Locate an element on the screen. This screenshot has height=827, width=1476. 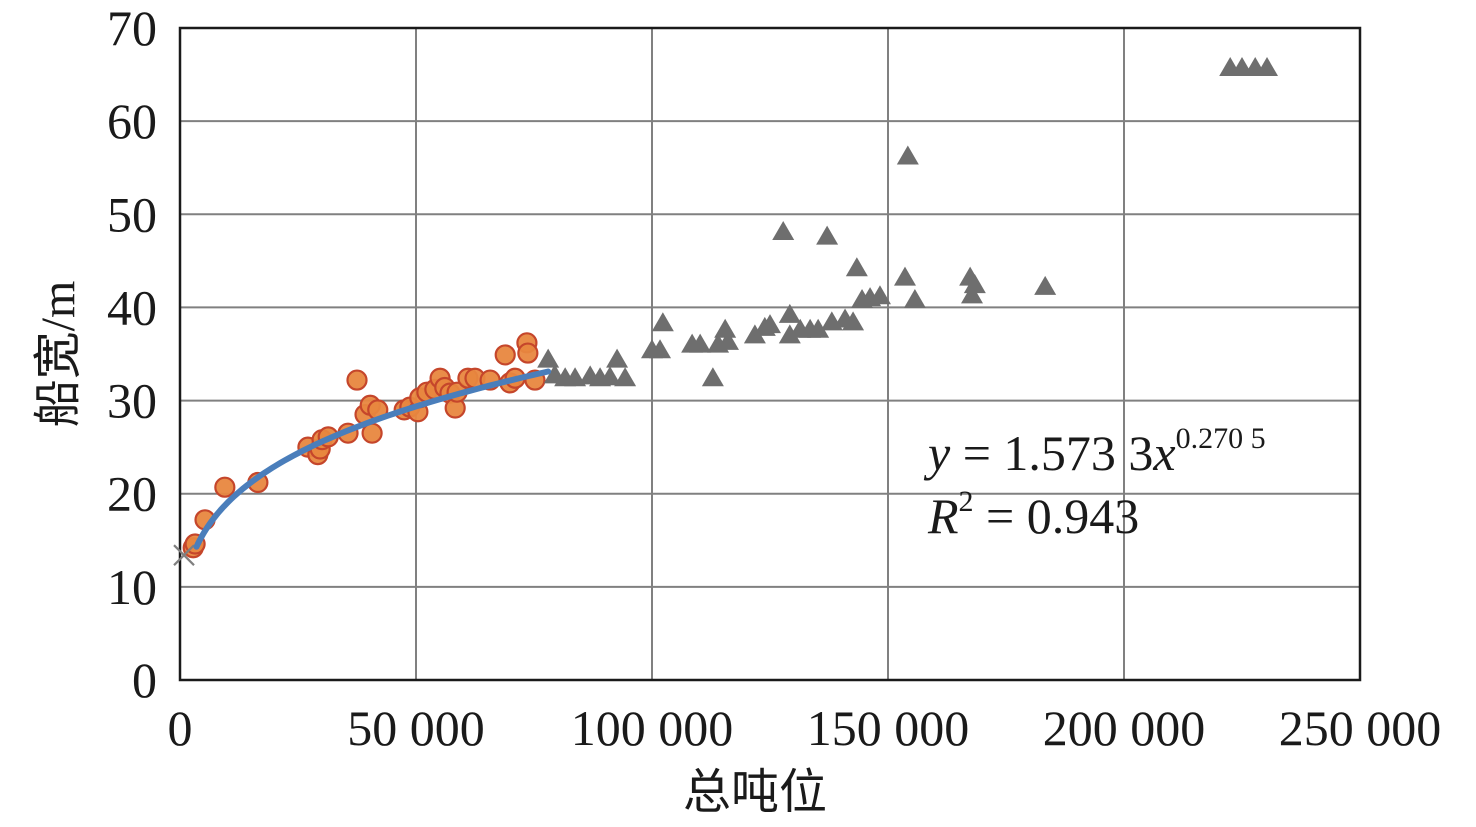
r-squared-symbol: R is located at coordinates (943, 516).